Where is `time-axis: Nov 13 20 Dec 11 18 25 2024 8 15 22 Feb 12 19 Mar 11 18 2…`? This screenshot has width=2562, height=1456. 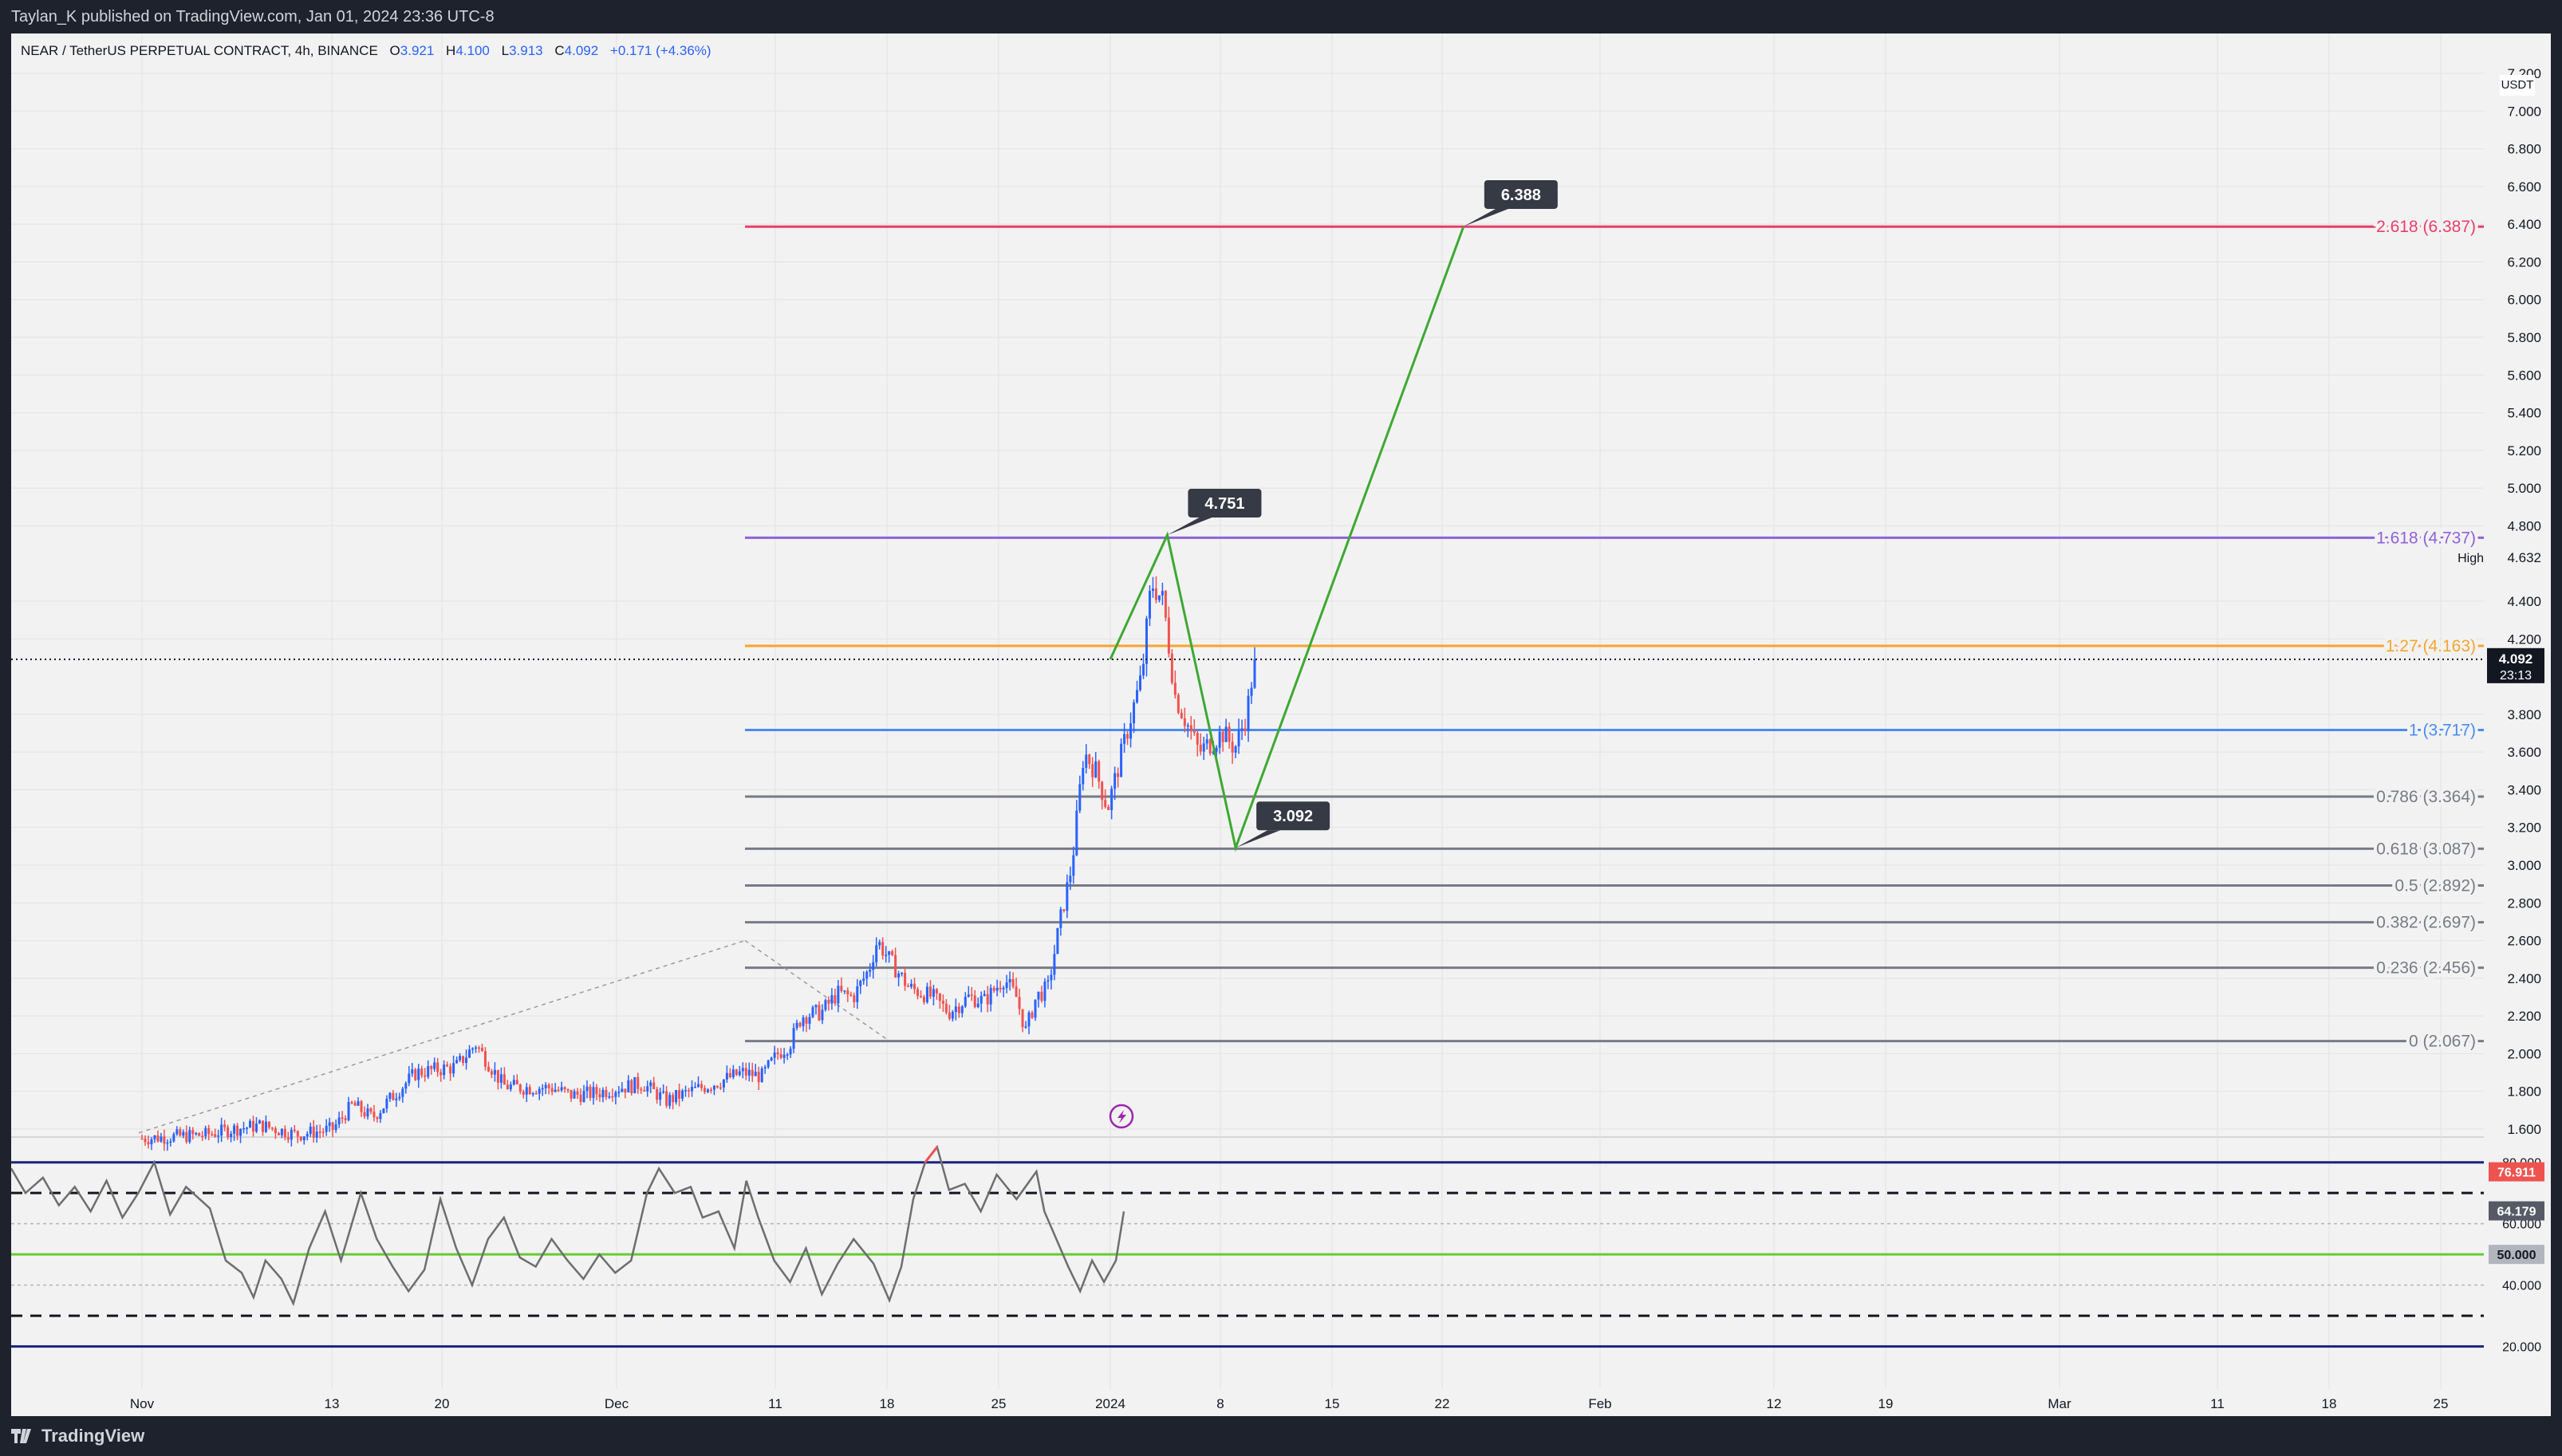
time-axis: Nov 13 20 Dec 11 18 25 2024 8 15 22 Feb 12 19 Mar 11 18 2… is located at coordinates (1289, 1403).